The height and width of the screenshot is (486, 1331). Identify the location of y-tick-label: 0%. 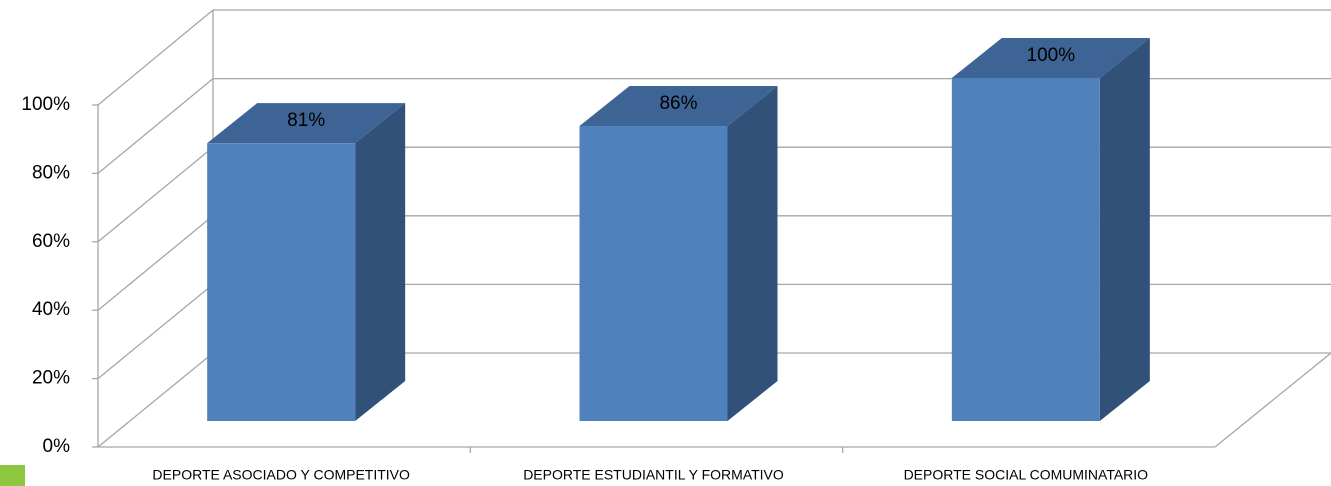
(57, 446).